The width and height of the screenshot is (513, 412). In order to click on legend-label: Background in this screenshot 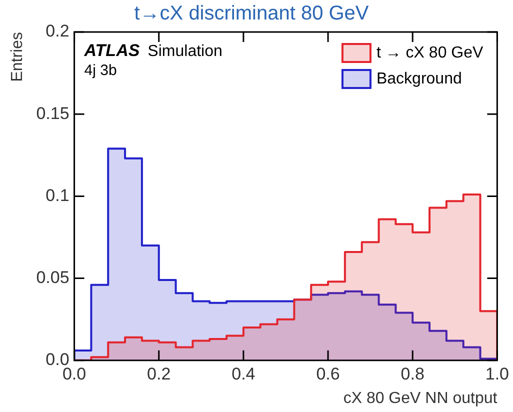, I will do `click(419, 79)`.